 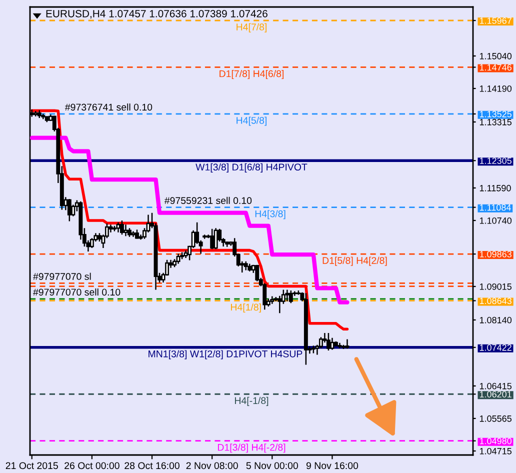 I want to click on y-tick-label: 1.04715, so click(x=496, y=451).